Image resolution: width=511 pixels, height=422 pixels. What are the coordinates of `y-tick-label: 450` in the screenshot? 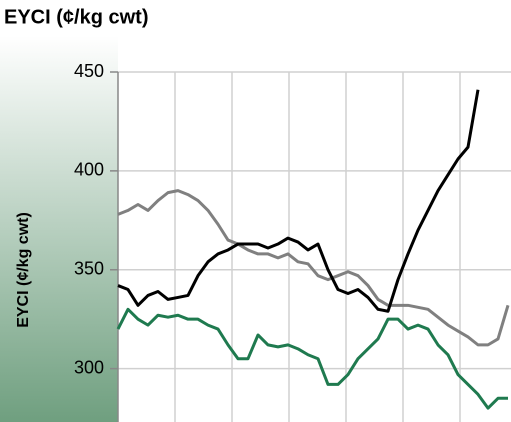 It's located at (89, 71).